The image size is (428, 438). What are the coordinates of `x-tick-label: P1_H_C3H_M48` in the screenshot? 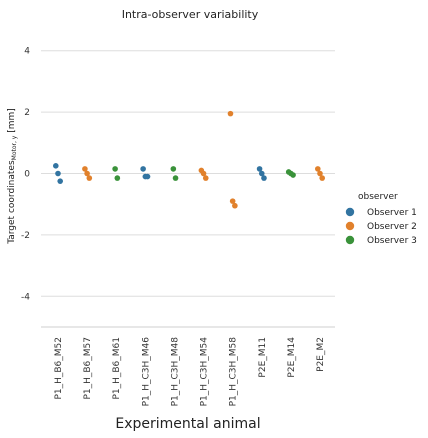 It's located at (175, 372).